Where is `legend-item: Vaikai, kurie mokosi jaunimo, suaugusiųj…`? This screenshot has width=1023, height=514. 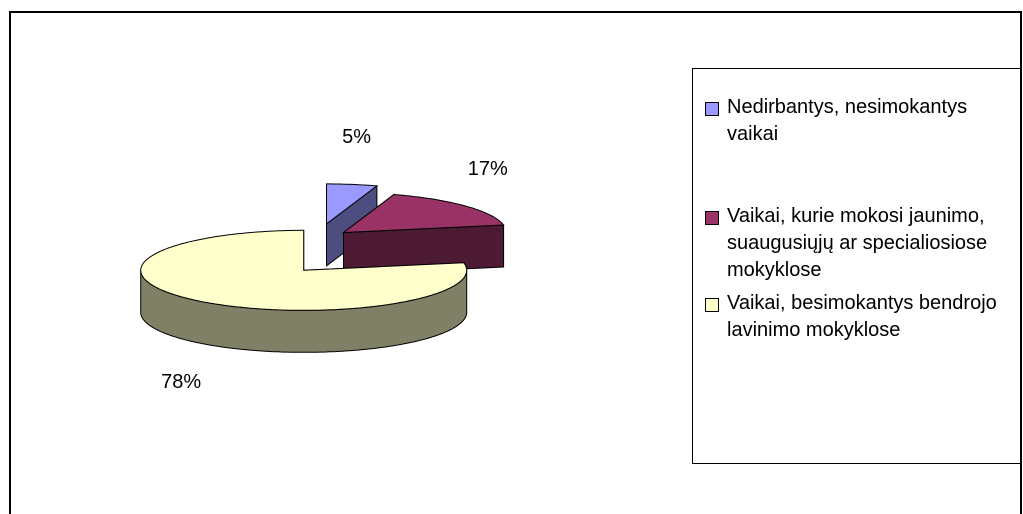 legend-item: Vaikai, kurie mokosi jaunimo, suaugusiųj… is located at coordinates (855, 243).